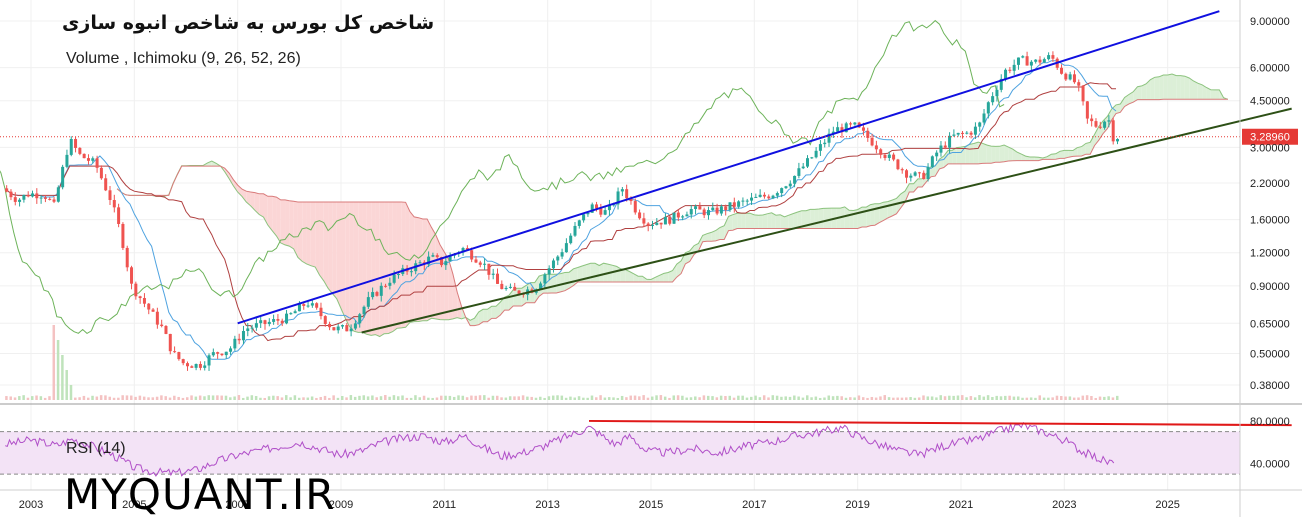 The image size is (1302, 519). What do you see at coordinates (1270, 354) in the screenshot?
I see `price-tick-label: 0.50000` at bounding box center [1270, 354].